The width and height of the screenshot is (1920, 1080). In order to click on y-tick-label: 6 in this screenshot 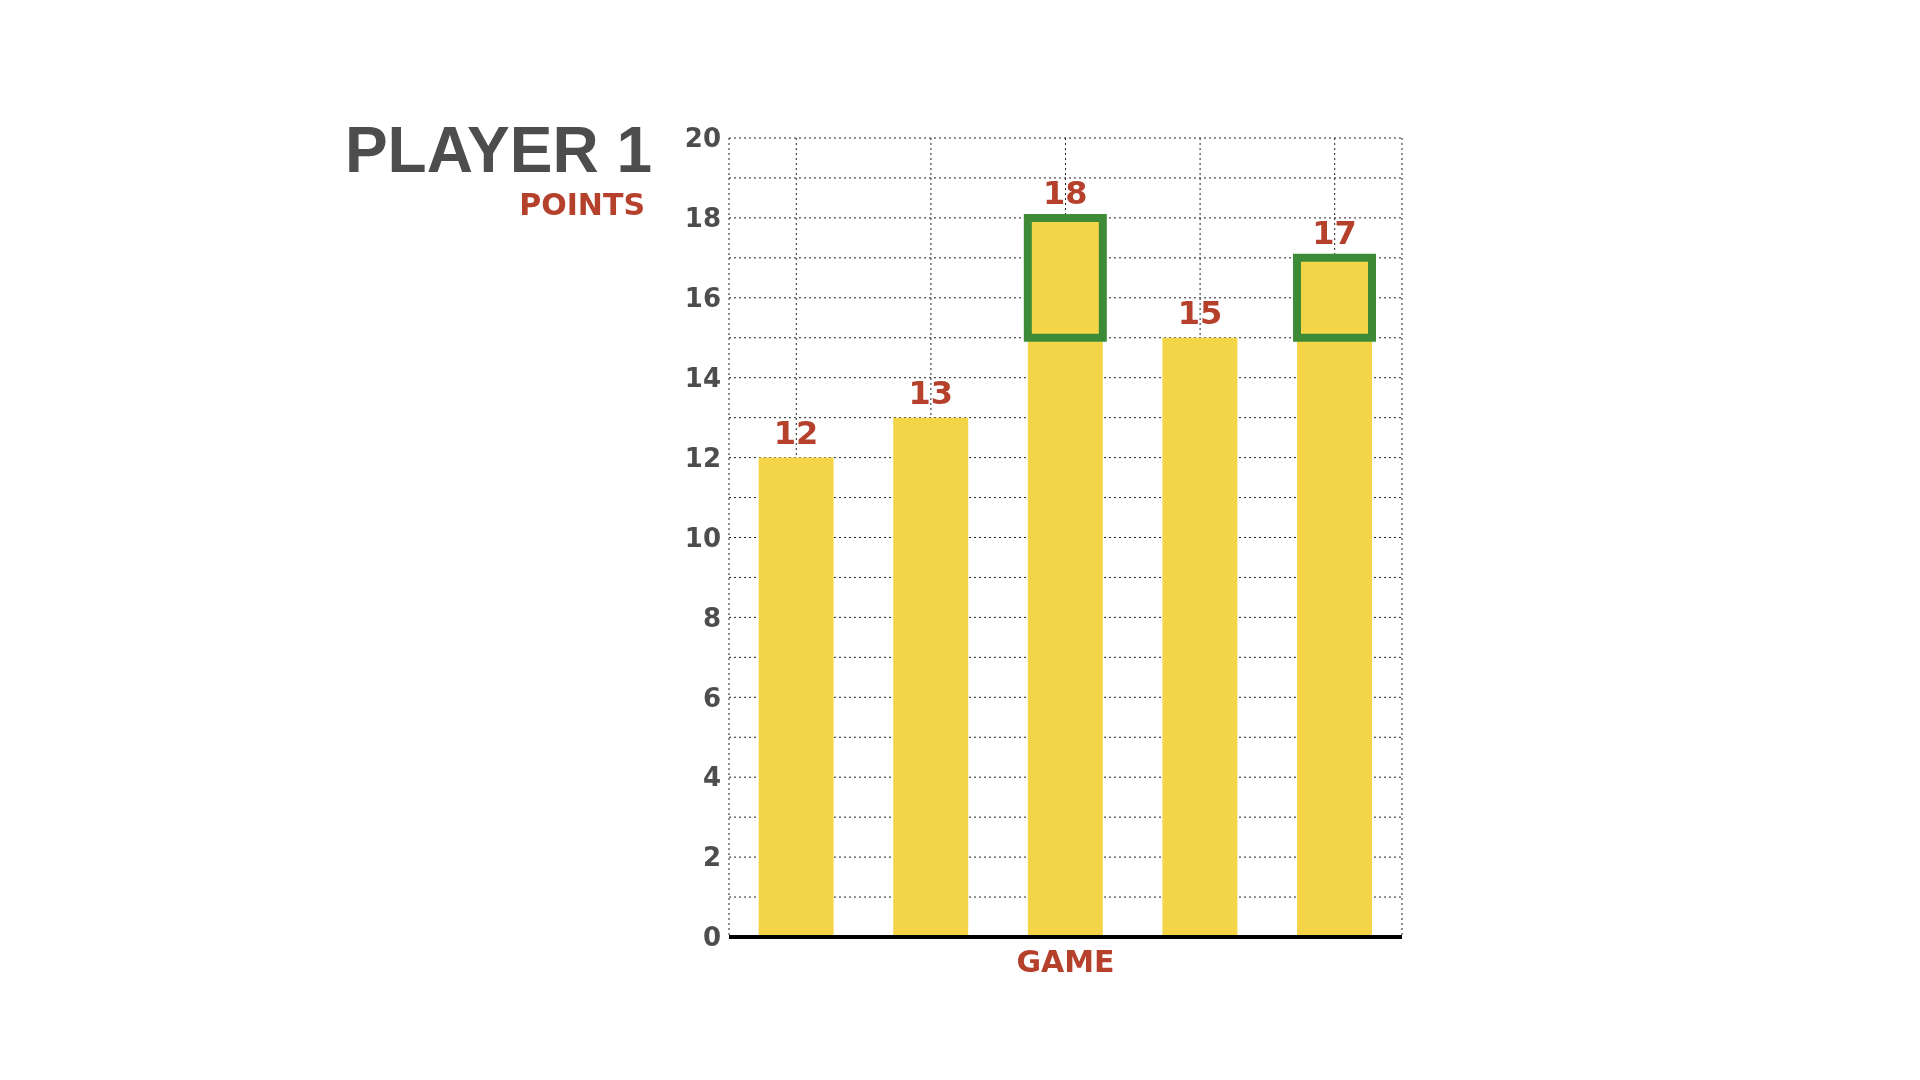, I will do `click(711, 697)`.